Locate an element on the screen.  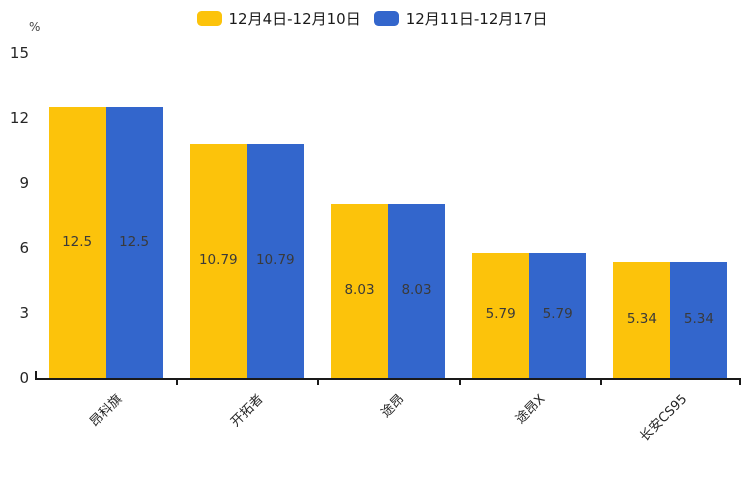
legend-label-week1: 12月4日-12月10日 is located at coordinates (294, 19).